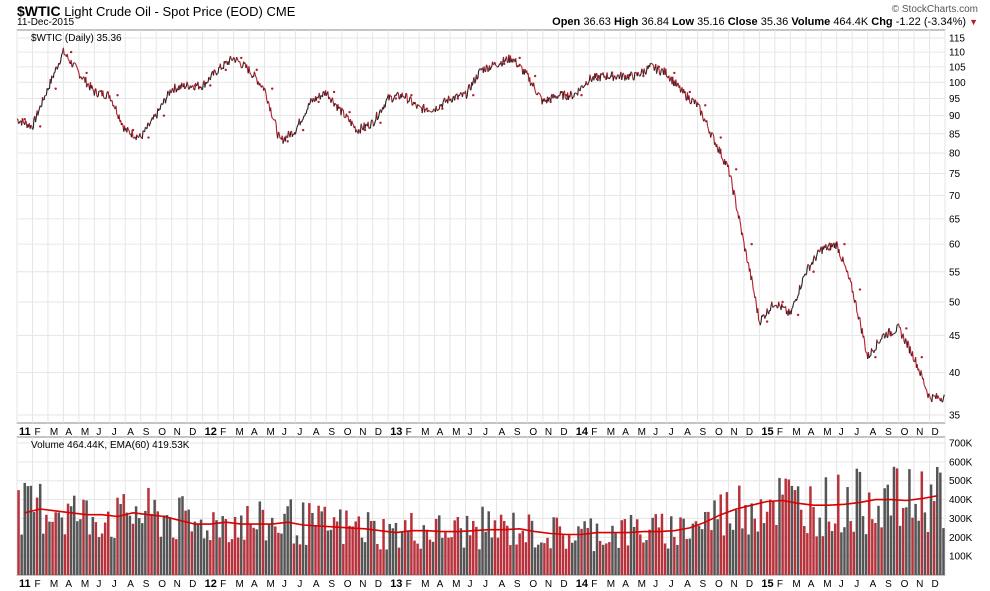 This screenshot has width=990, height=591. What do you see at coordinates (582, 432) in the screenshot?
I see `price-xtick-label: 14` at bounding box center [582, 432].